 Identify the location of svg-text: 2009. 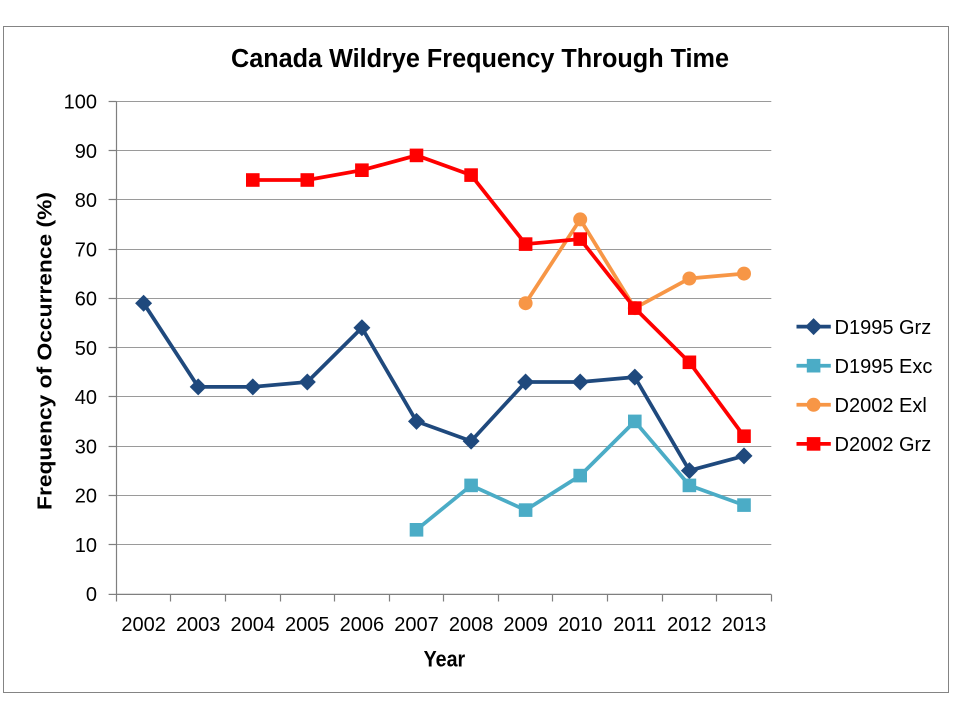
(525, 625).